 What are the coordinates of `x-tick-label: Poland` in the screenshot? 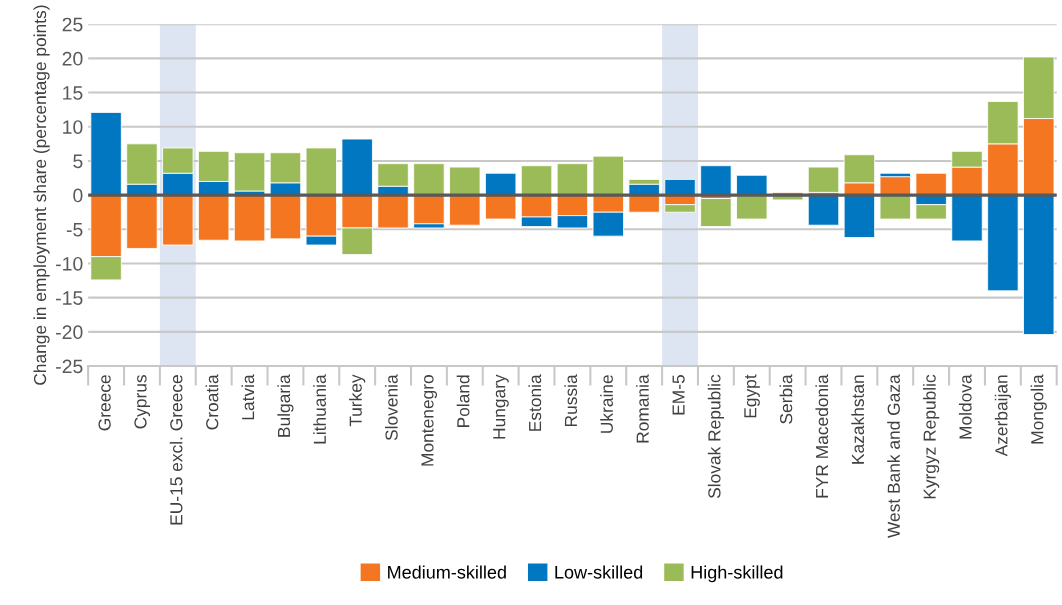 It's located at (463, 401).